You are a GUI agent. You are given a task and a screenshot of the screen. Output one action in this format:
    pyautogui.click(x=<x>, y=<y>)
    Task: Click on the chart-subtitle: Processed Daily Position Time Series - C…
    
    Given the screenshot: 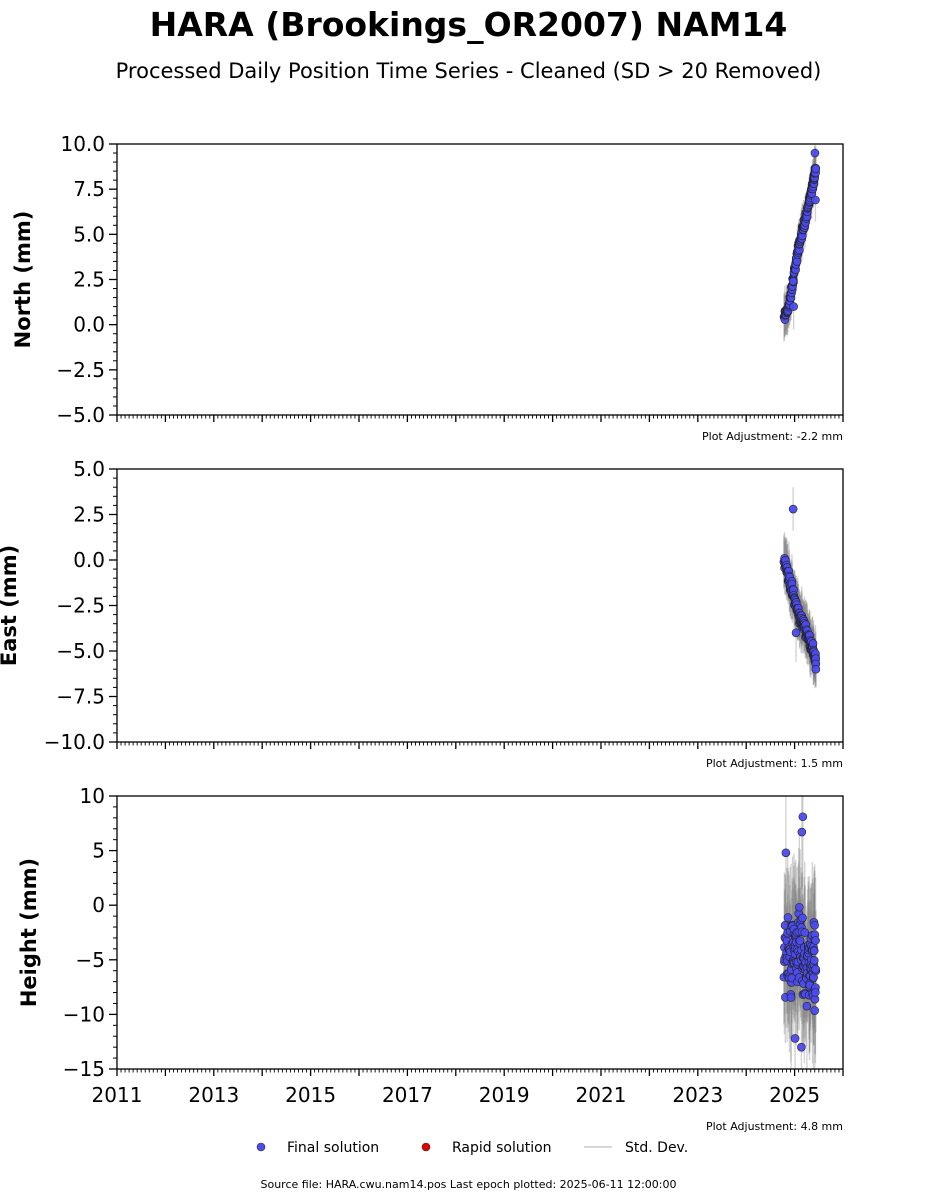 What is the action you would take?
    pyautogui.click(x=469, y=71)
    